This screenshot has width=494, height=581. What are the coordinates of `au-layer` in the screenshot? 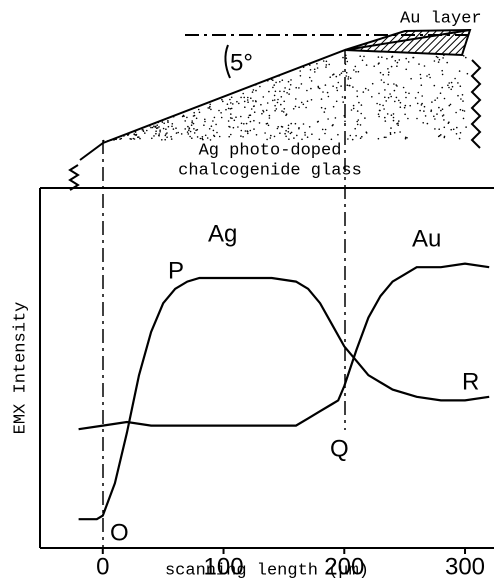 It's located at (408, 42).